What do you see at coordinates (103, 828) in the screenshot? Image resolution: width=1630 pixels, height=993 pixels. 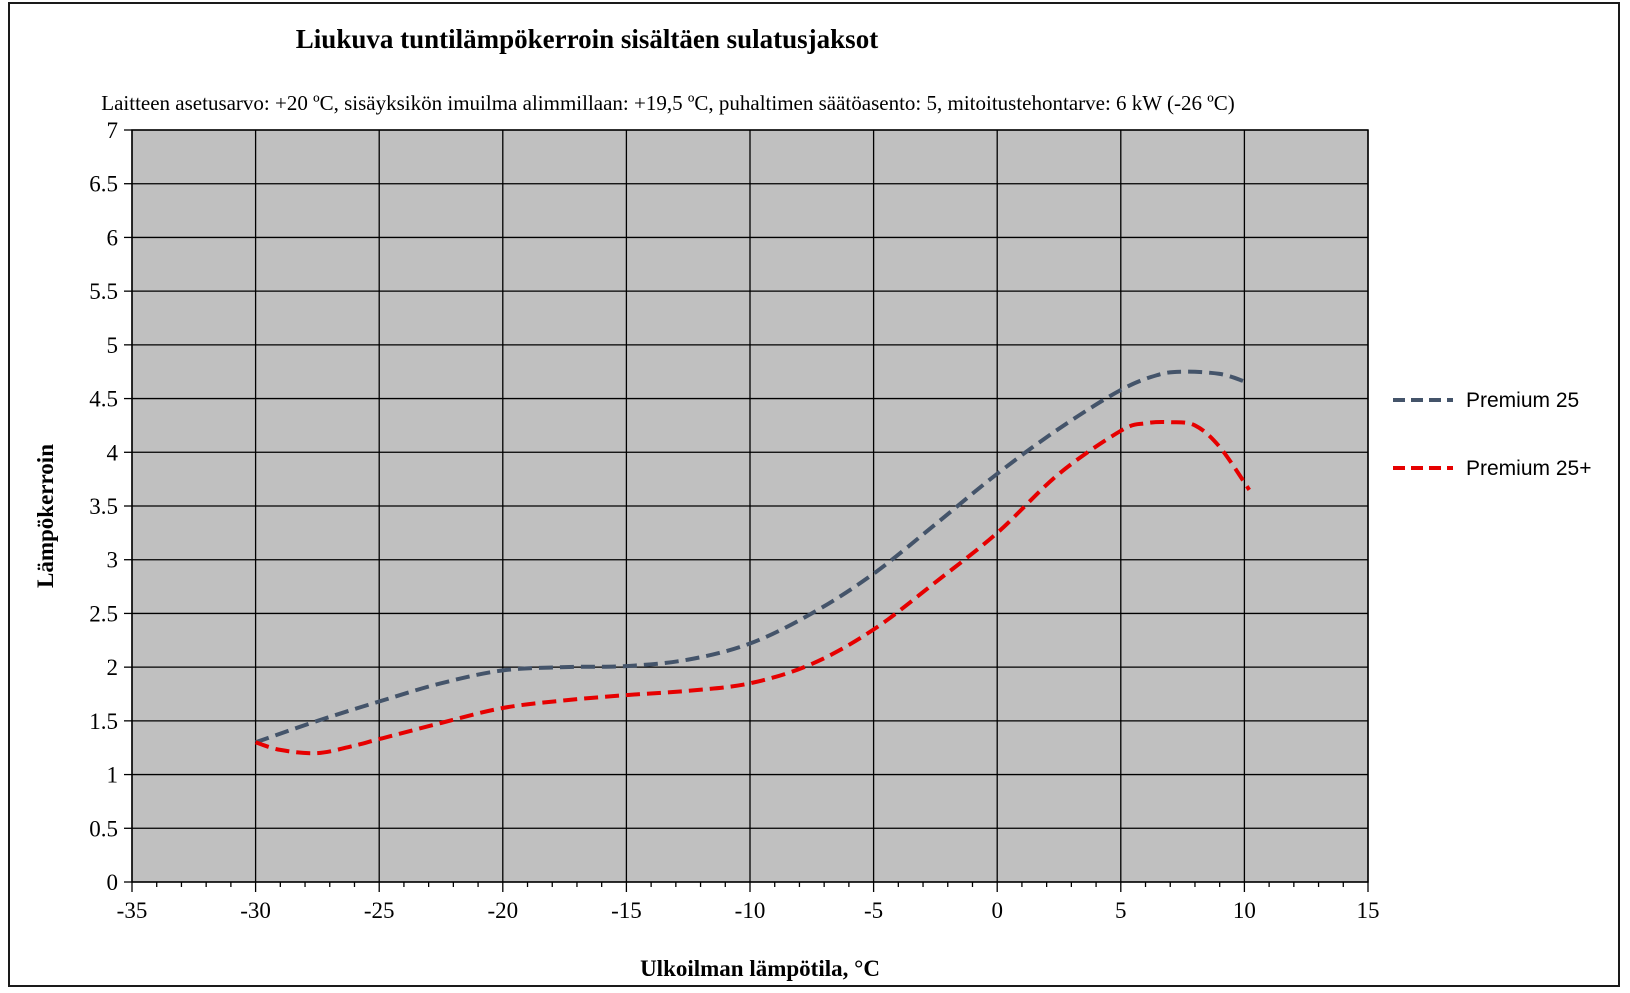 I see `y-tick-label: 0.5` at bounding box center [103, 828].